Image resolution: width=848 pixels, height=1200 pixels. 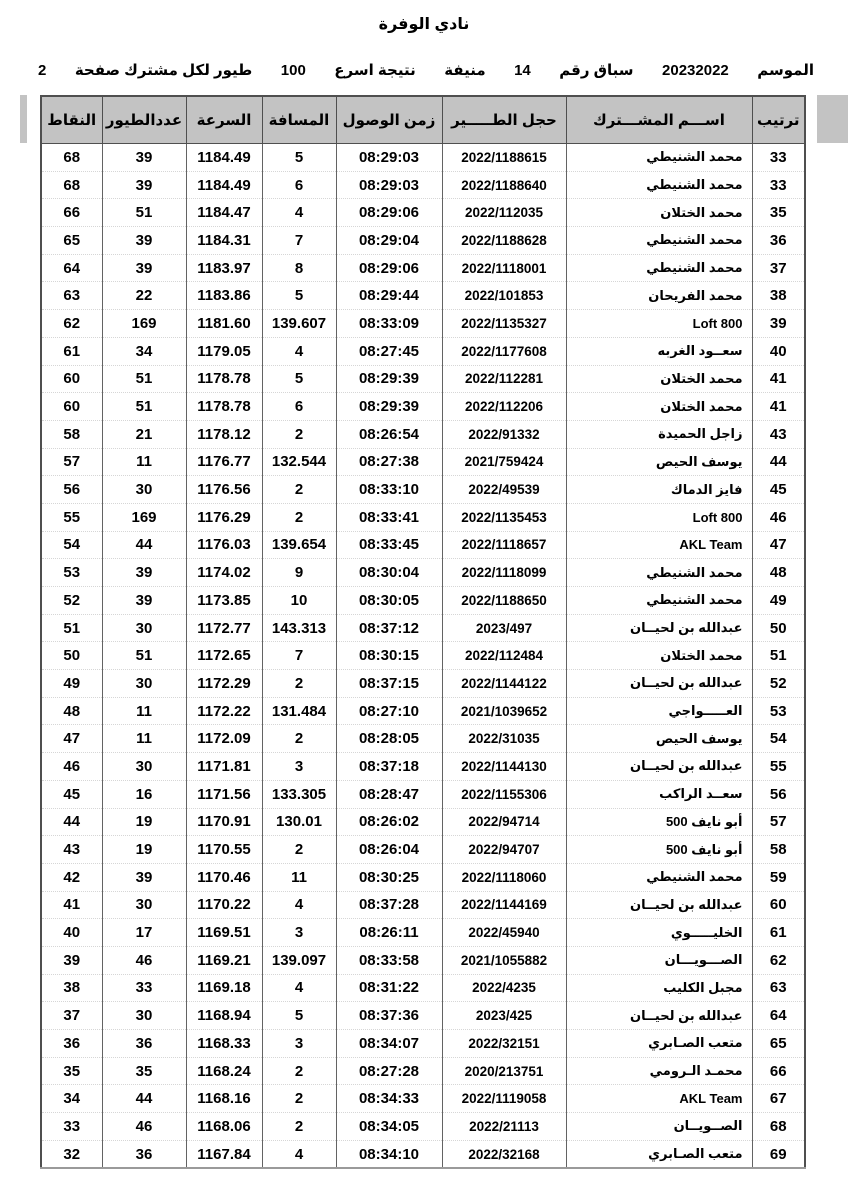 I want to click on cell-rank: 48, so click(x=778, y=572).